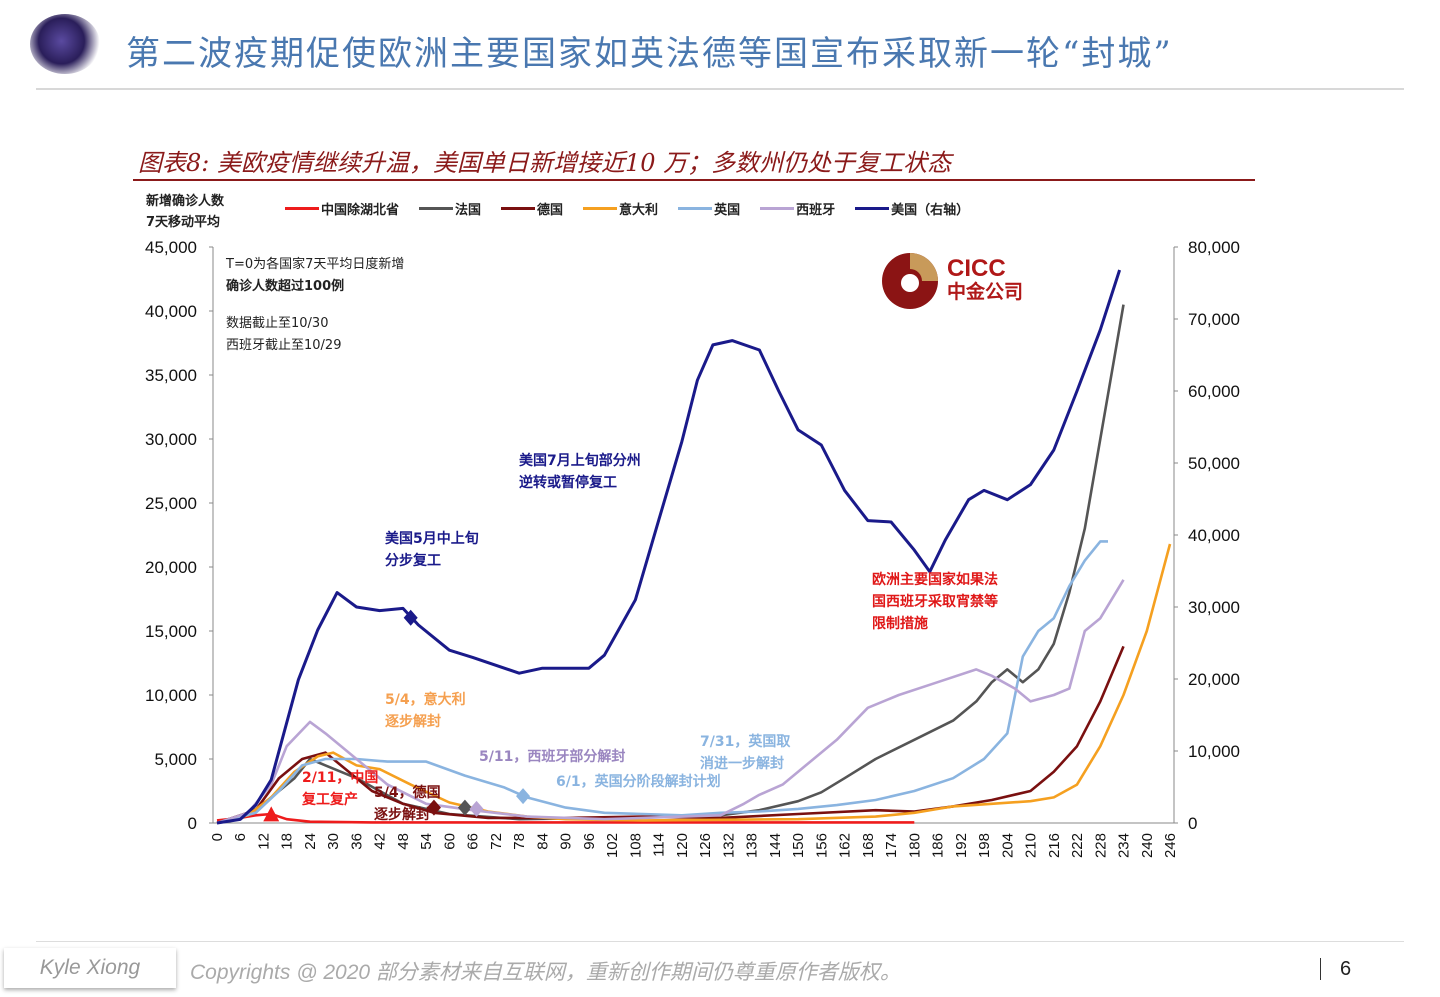  Describe the element at coordinates (1077, 845) in the screenshot. I see `x-tick-label: 222` at that location.